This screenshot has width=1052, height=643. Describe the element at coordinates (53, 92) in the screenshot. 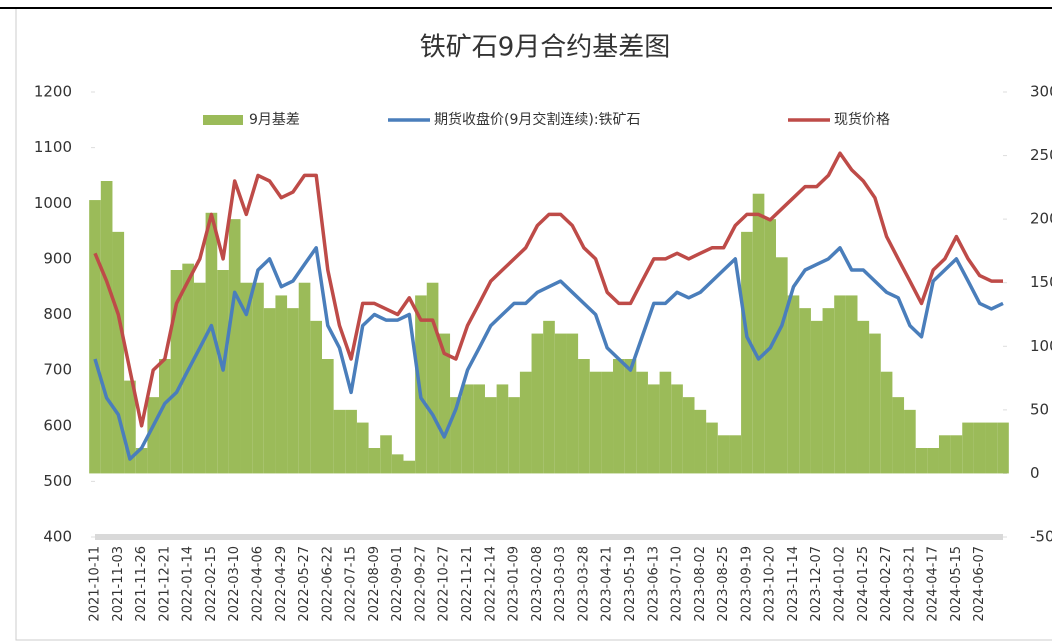

I see `y-tick-label: 1200` at that location.